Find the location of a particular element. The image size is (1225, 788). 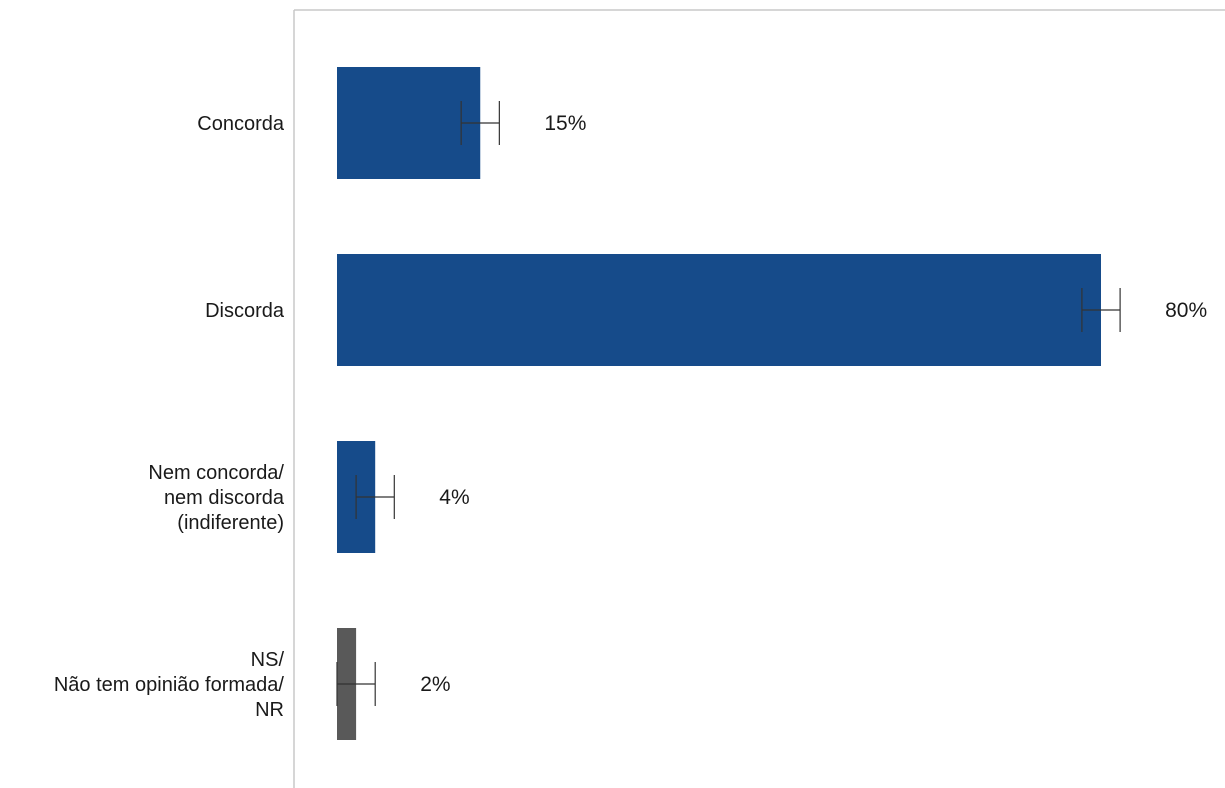

category-label: Nem concorda/nem discorda (indiferente) is located at coordinates (216, 498).